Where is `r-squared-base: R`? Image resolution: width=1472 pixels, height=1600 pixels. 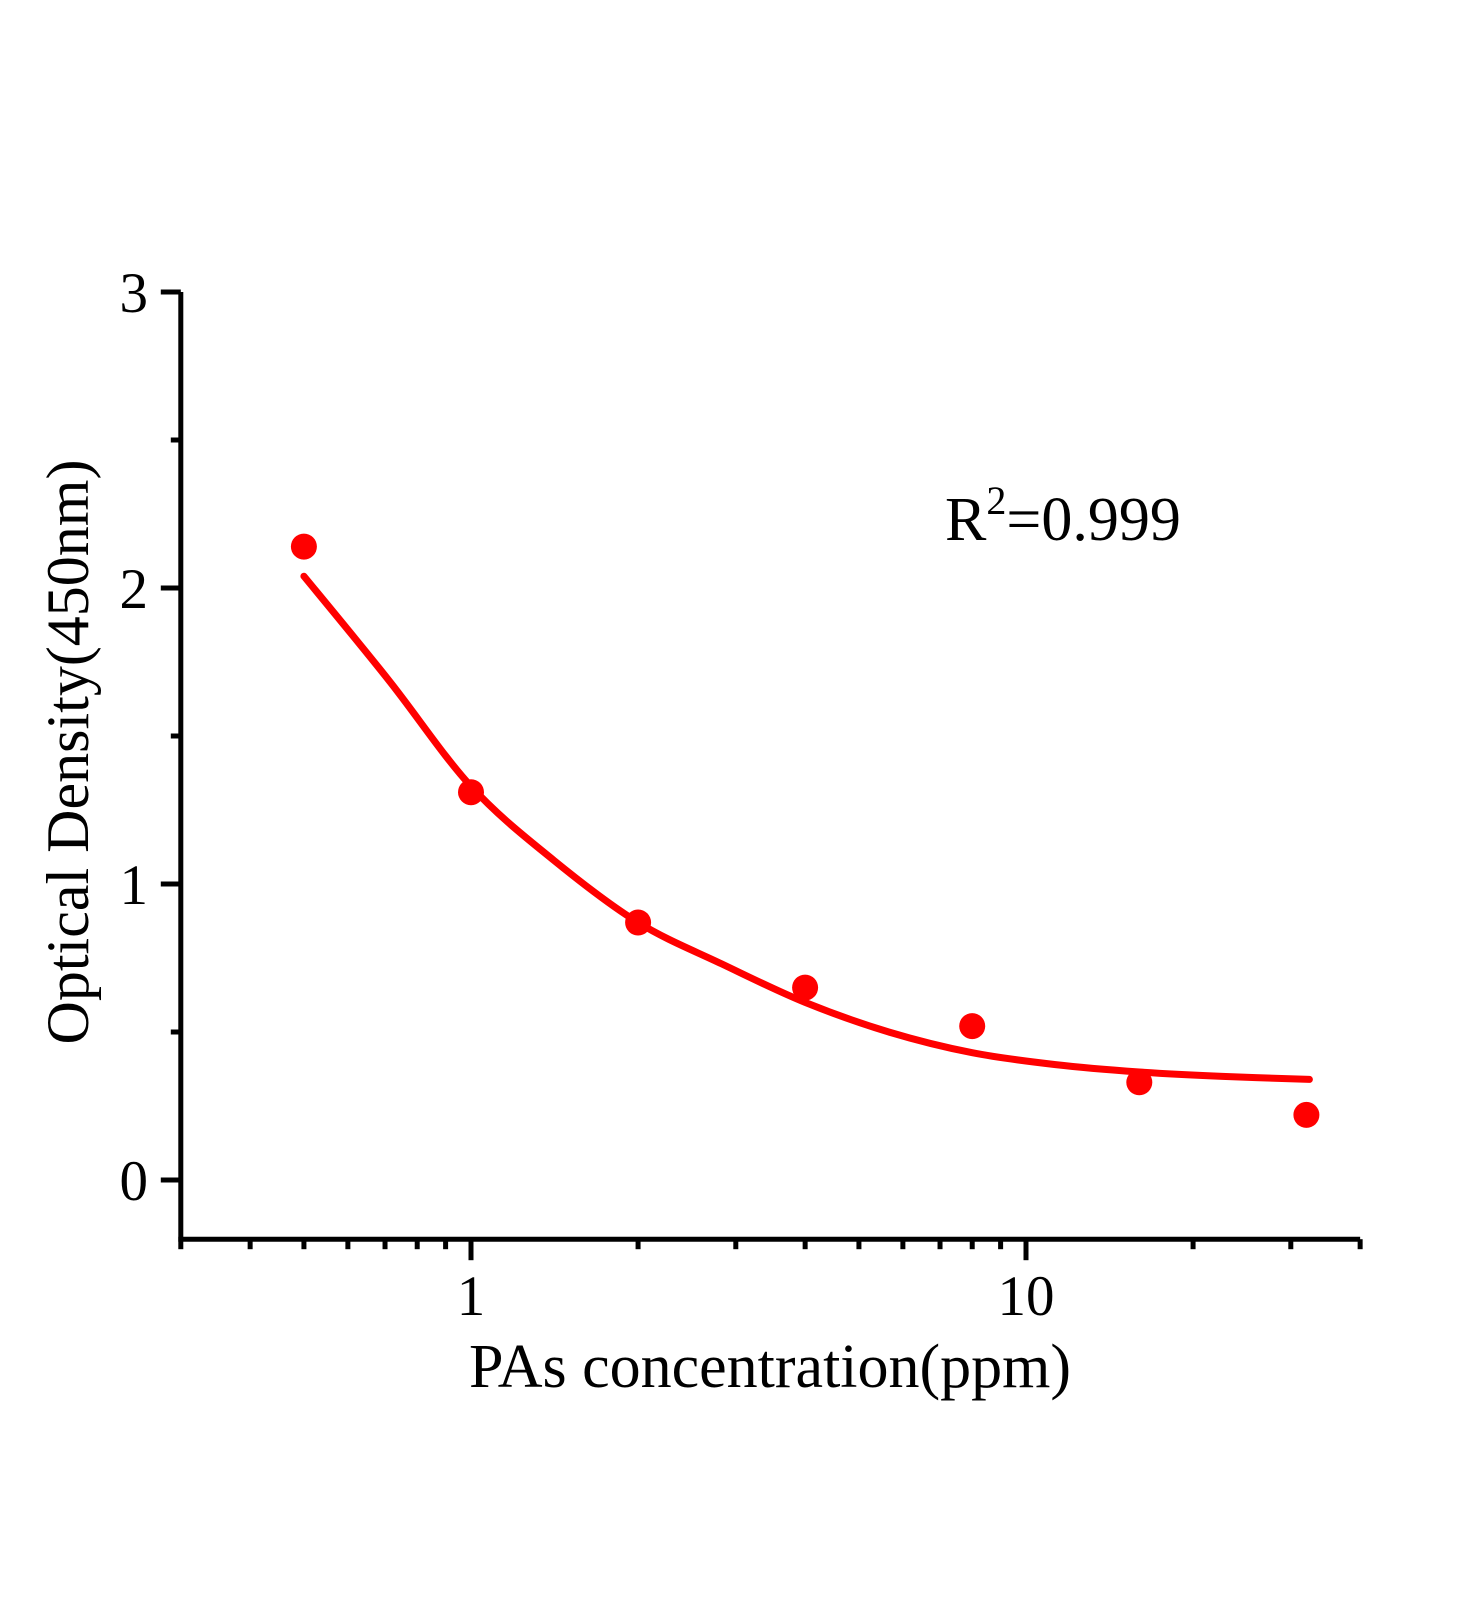
r-squared-base: R is located at coordinates (966, 520).